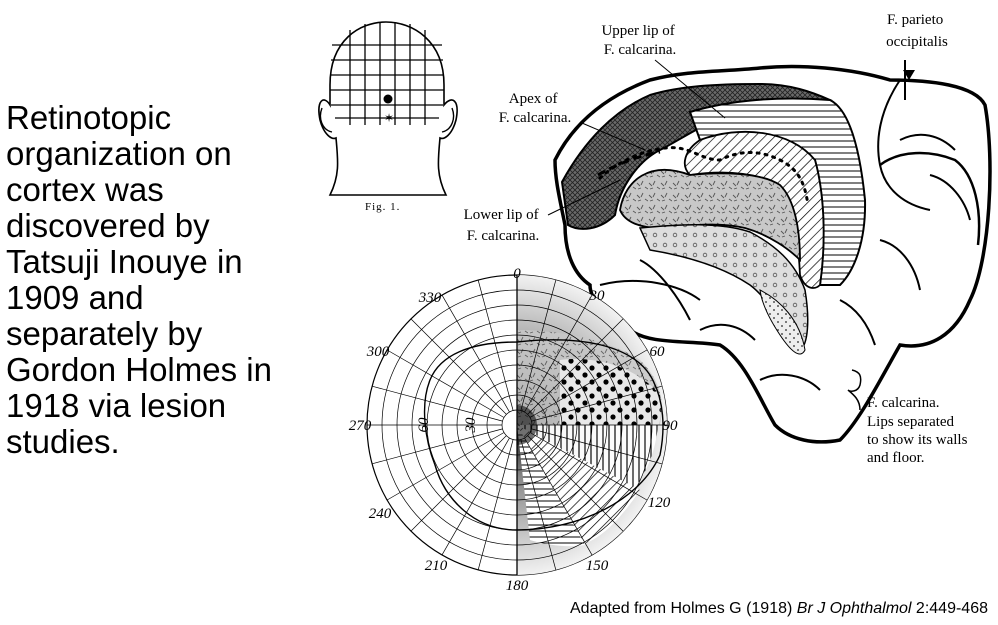 The height and width of the screenshot is (625, 998). What do you see at coordinates (430, 298) in the screenshot?
I see `angle-label: 330` at bounding box center [430, 298].